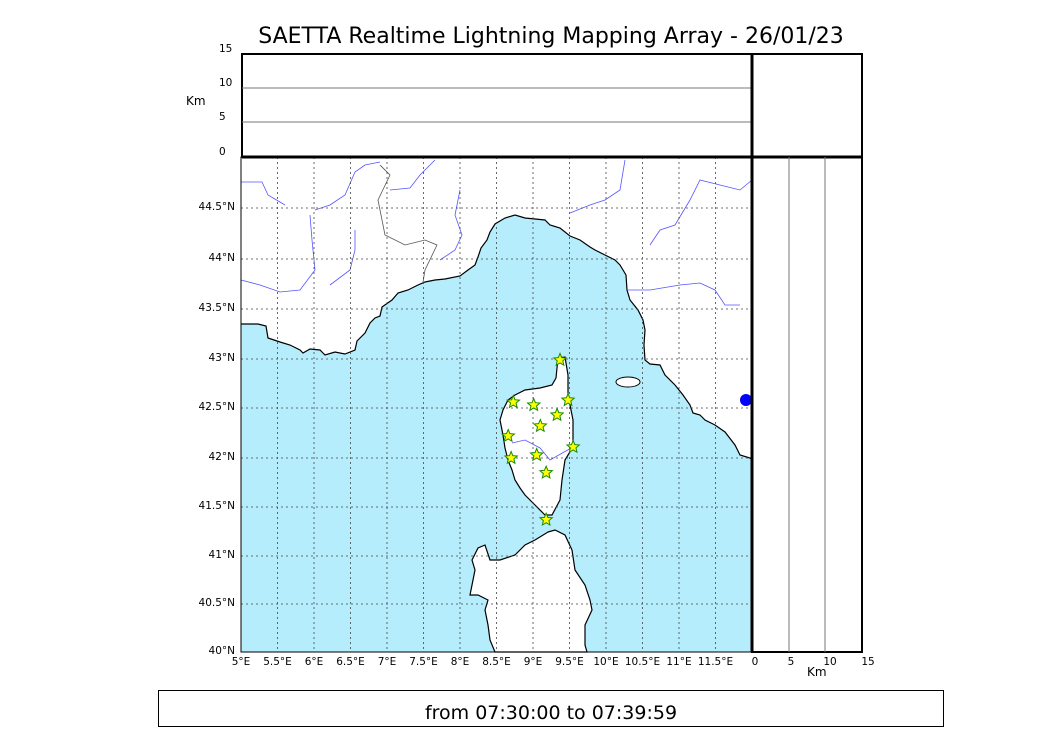  Describe the element at coordinates (569, 662) in the screenshot. I see `lon-tick-label: 9.5°E` at that location.